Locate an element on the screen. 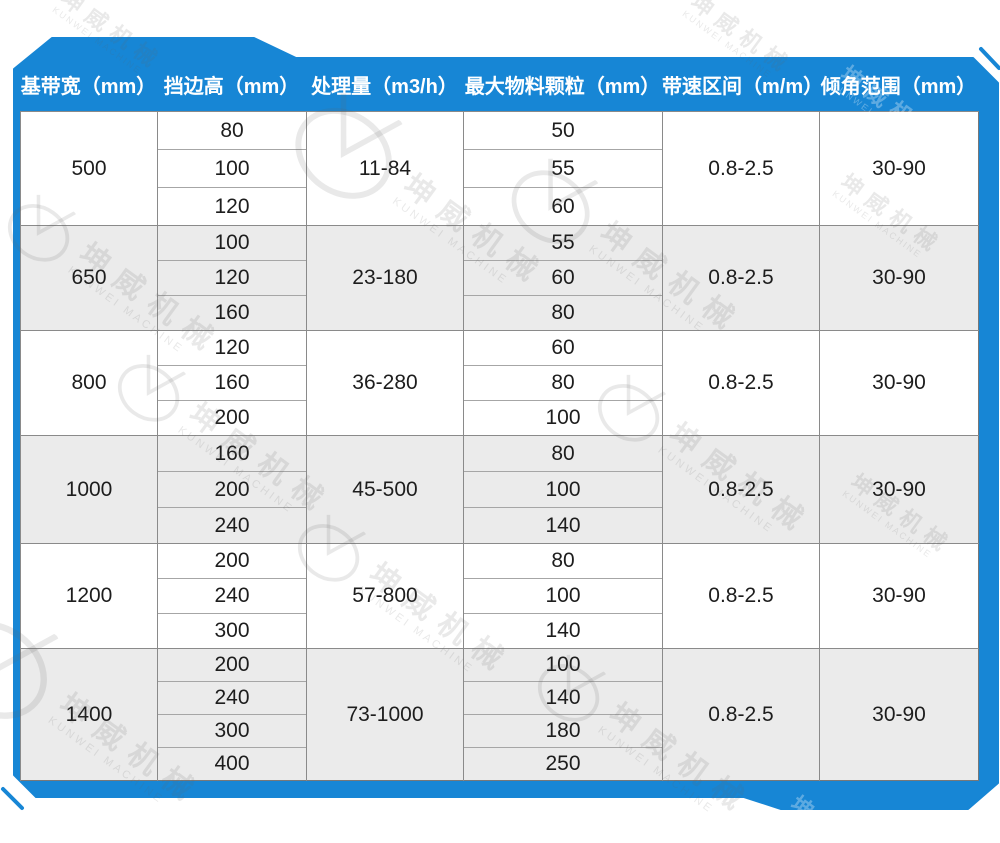  cell-base-width: 1200 is located at coordinates (89, 596).